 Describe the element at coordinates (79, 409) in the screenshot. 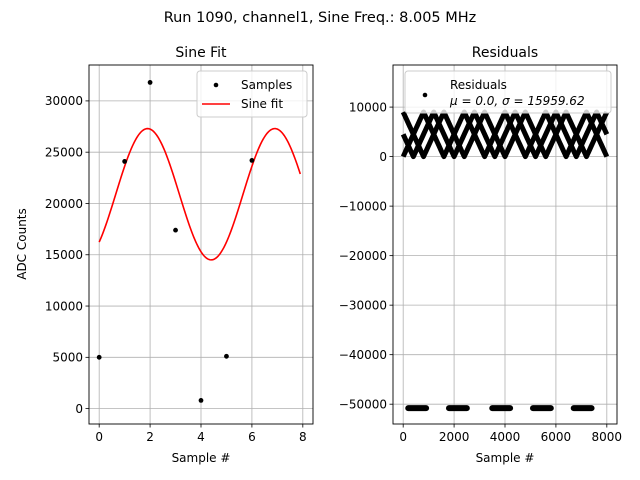

I see `sine-fit-ytick-label: 0` at that location.